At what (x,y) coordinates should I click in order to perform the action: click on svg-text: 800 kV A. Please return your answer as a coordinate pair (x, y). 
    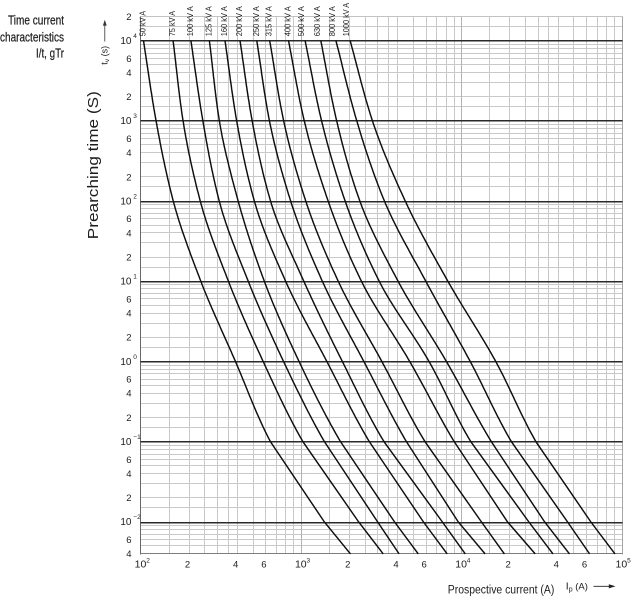
    Looking at the image, I should click on (332, 21).